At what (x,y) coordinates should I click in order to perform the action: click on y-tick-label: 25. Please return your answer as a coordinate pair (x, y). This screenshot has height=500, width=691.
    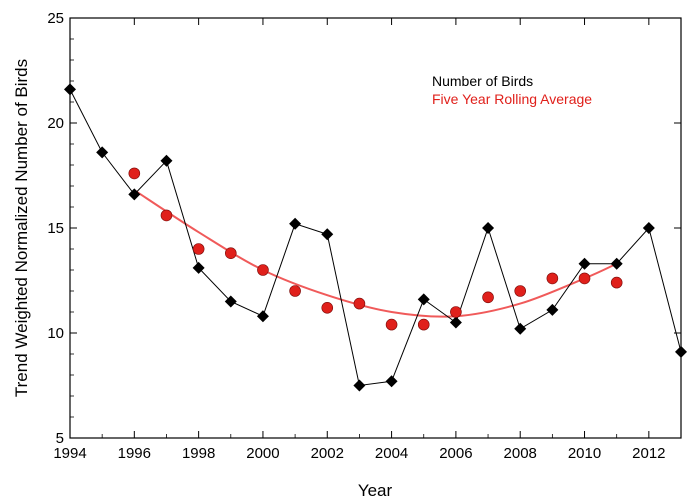
    Looking at the image, I should click on (55, 18).